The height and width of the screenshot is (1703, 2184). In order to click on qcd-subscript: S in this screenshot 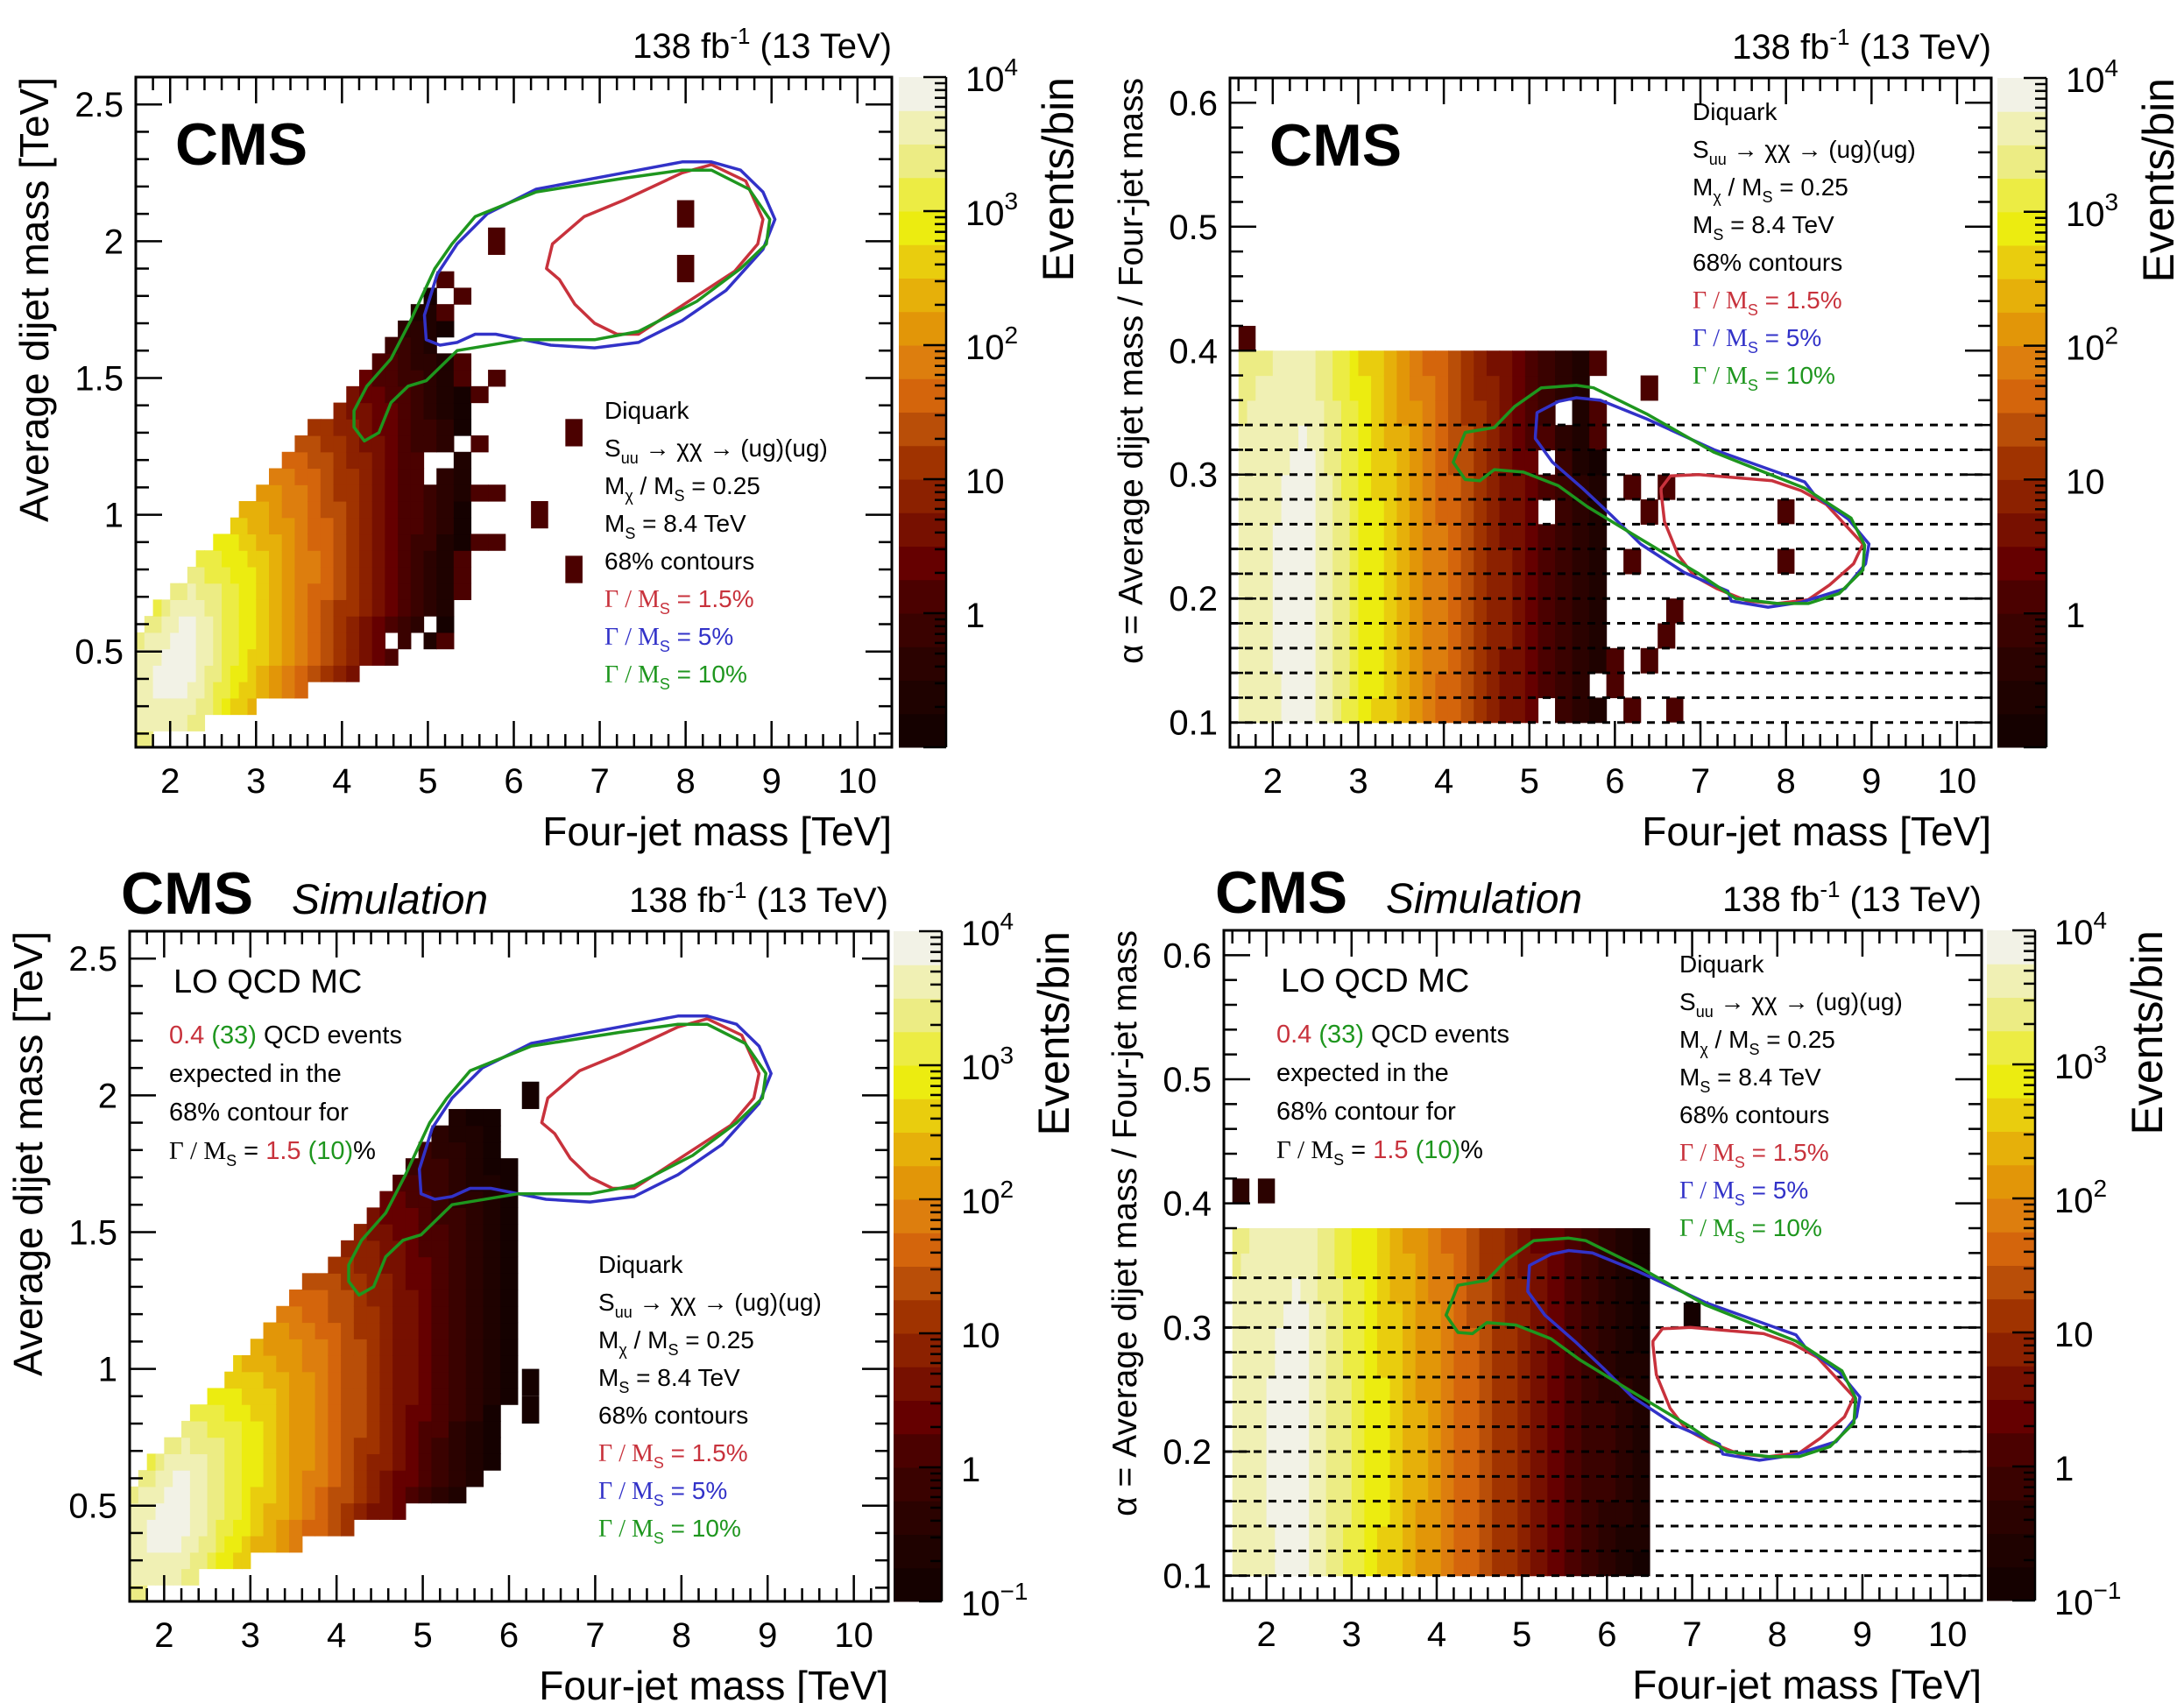, I will do `click(1338, 1160)`.